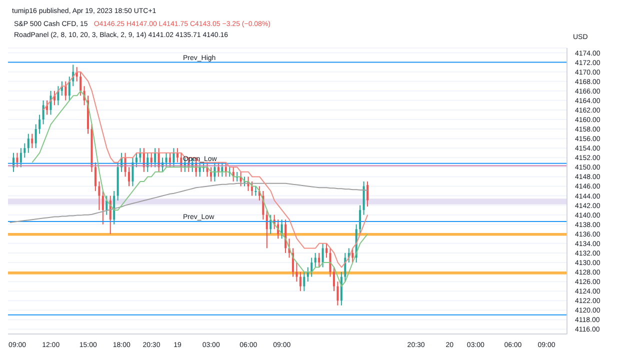 The image size is (625, 362). Describe the element at coordinates (188, 202) in the screenshot. I see `line-series` at that location.